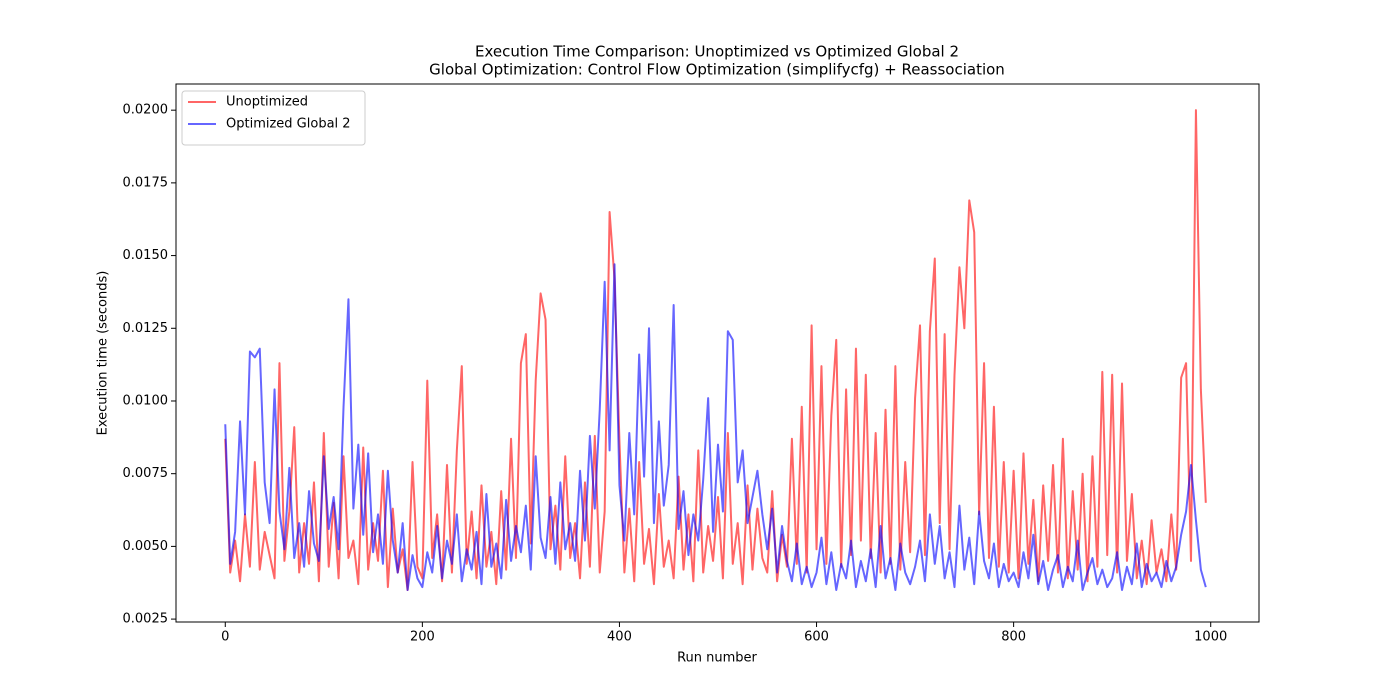  Describe the element at coordinates (422, 637) in the screenshot. I see `x-tick-label: 200` at that location.